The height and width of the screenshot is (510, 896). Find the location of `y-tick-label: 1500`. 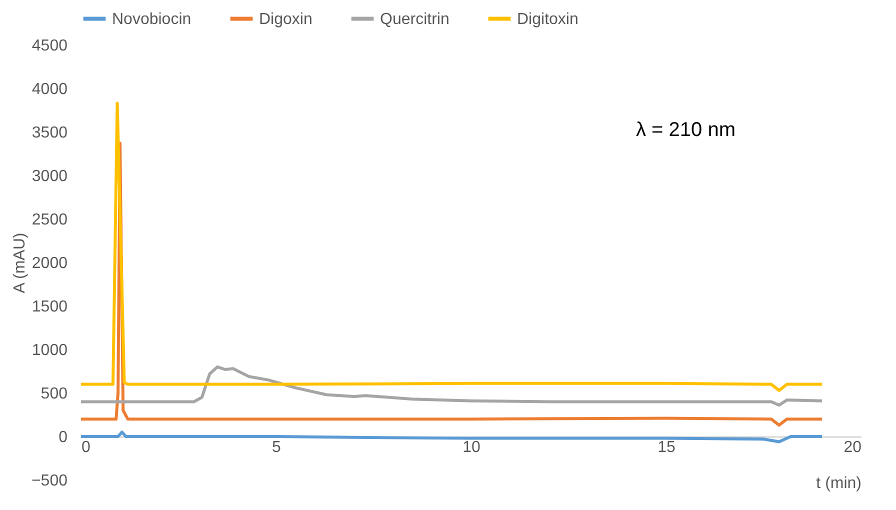

y-tick-label: 1500 is located at coordinates (50, 307).